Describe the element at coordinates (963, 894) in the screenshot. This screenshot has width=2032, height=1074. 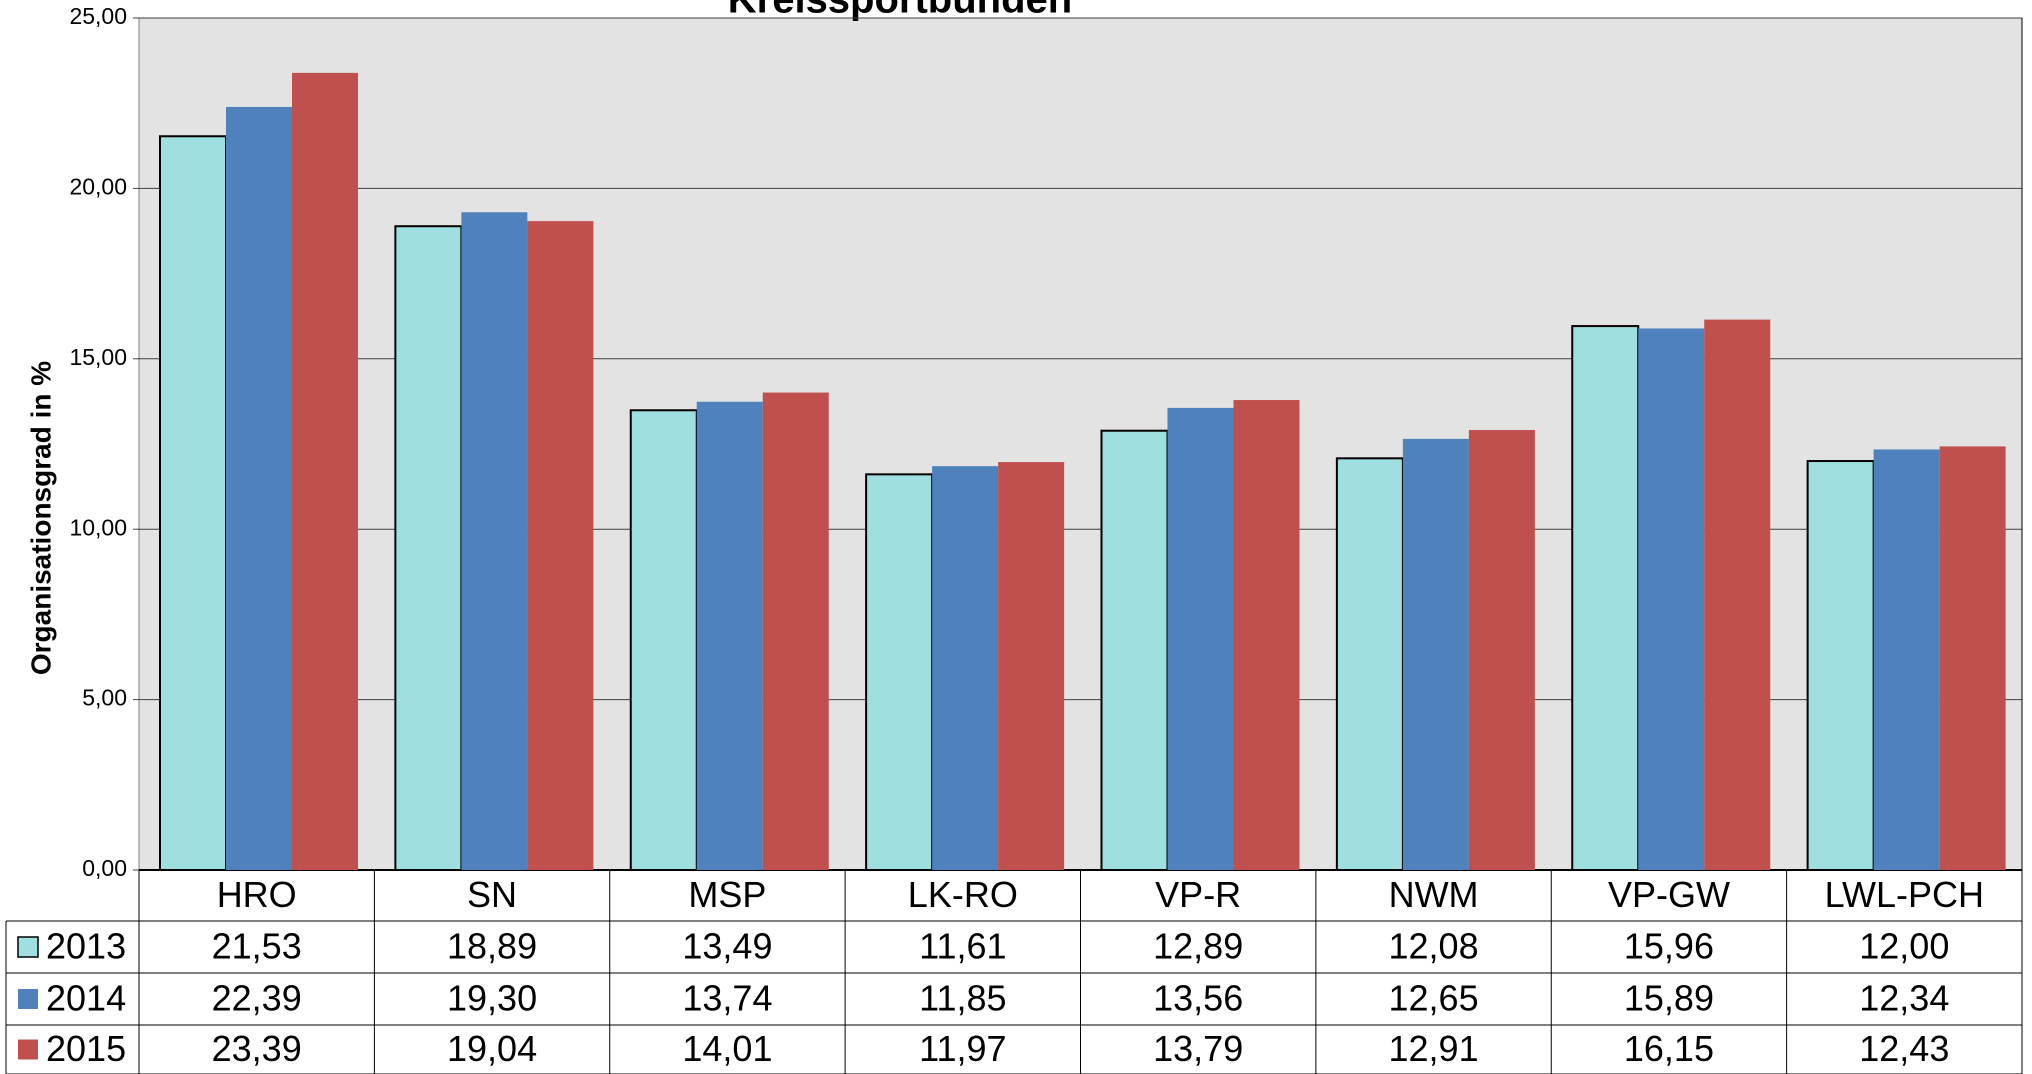
I see `x-tick-label: LK-RO` at that location.